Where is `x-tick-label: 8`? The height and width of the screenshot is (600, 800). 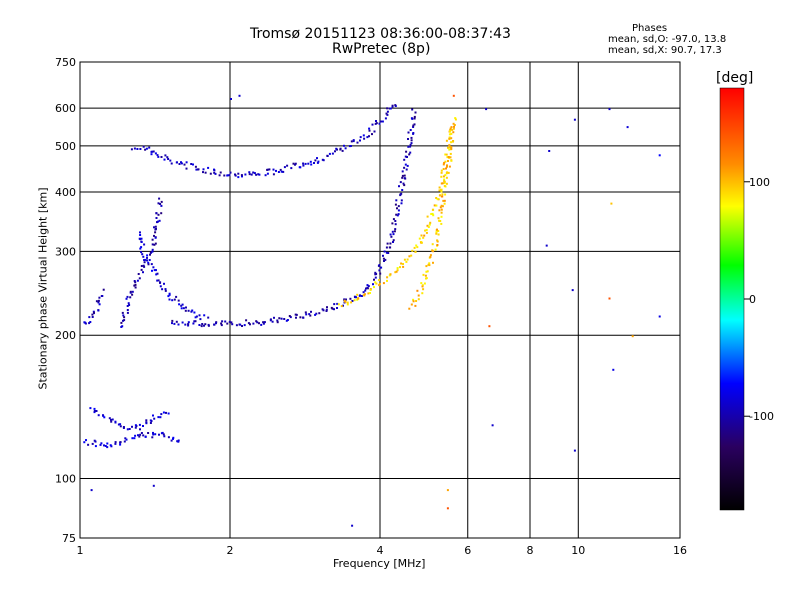 x-tick-label: 8 is located at coordinates (530, 550).